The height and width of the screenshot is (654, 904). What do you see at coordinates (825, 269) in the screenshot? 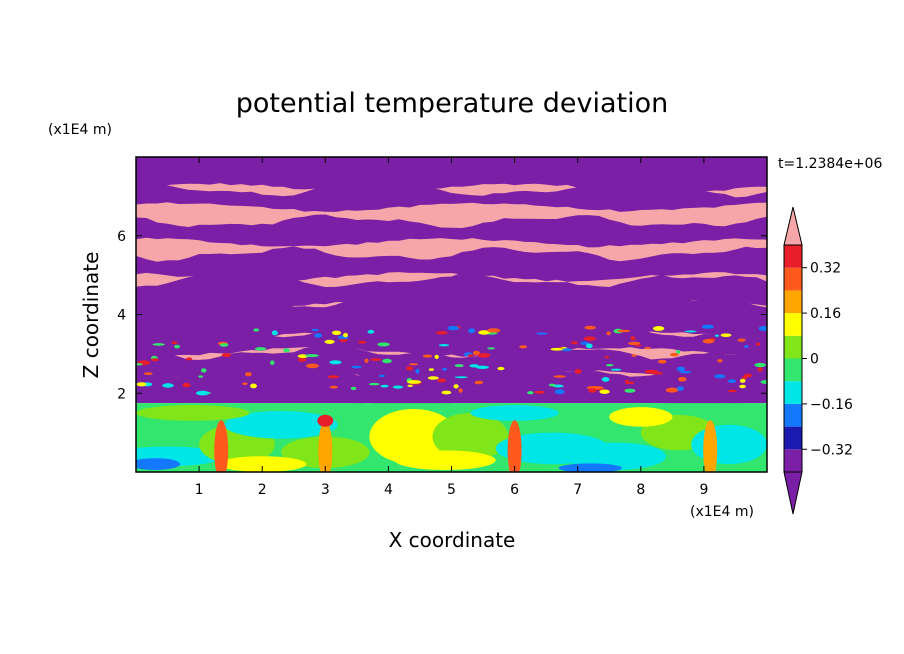
I see `colorbar-tick-label: 0.32` at bounding box center [825, 269].